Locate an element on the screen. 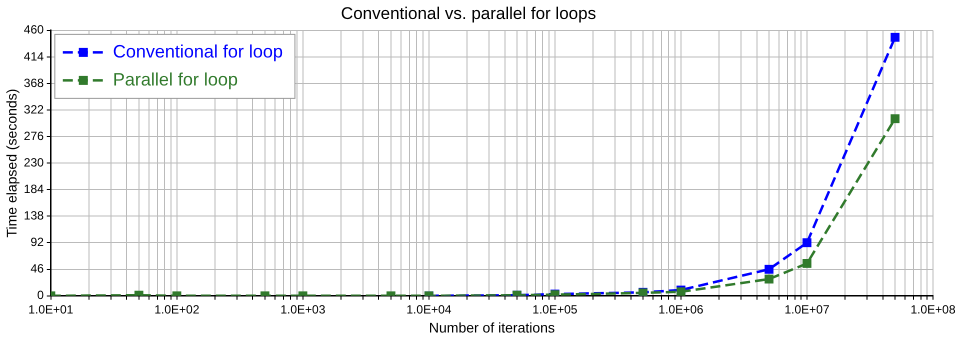 The width and height of the screenshot is (961, 337). y-tick-label: 184 is located at coordinates (34, 189).